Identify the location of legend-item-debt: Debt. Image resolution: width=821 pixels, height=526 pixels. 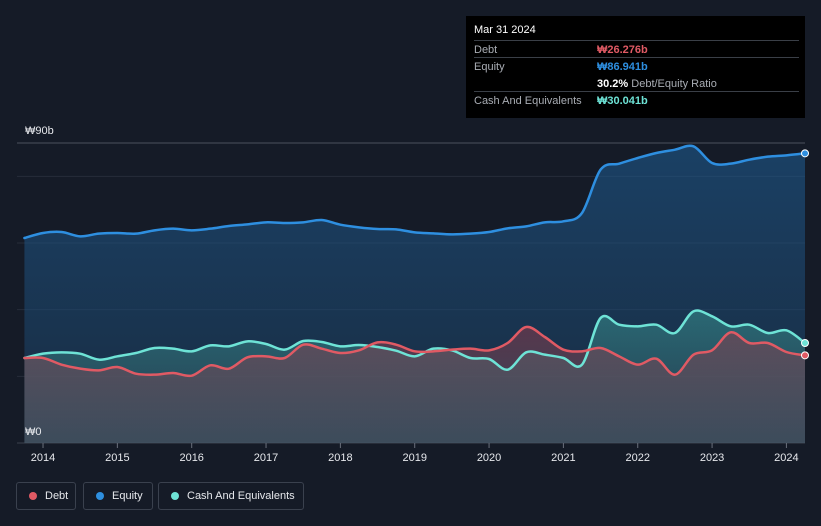
(46, 496).